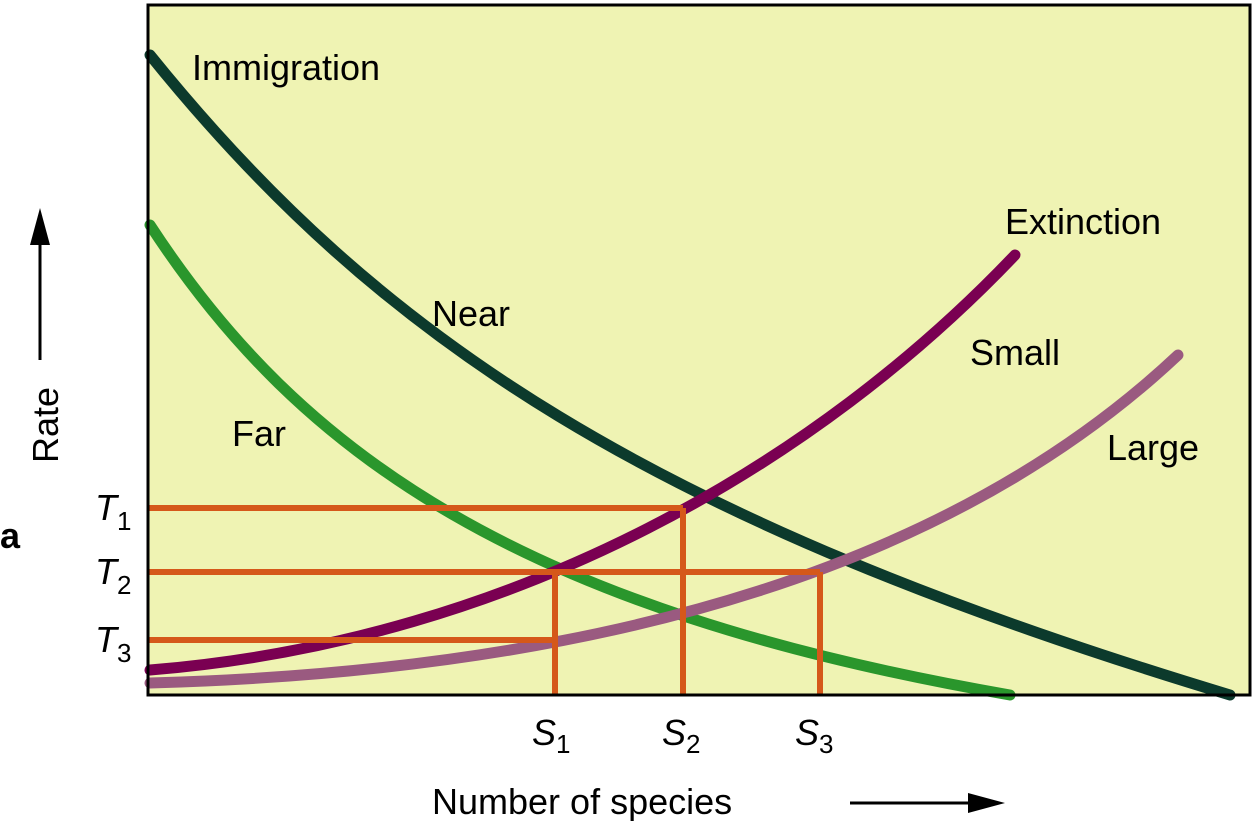  I want to click on y-axis-label: Rate, so click(45, 425).